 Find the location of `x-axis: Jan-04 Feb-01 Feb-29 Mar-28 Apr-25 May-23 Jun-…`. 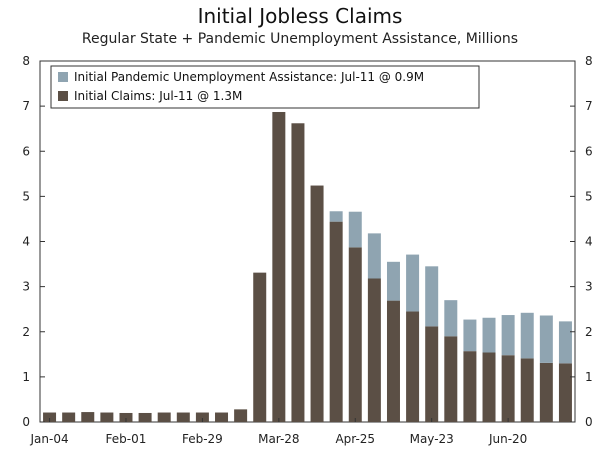

x-axis: Jan-04 Feb-01 Feb-29 Mar-28 Apr-25 May-23 Jun-… is located at coordinates (278, 432).